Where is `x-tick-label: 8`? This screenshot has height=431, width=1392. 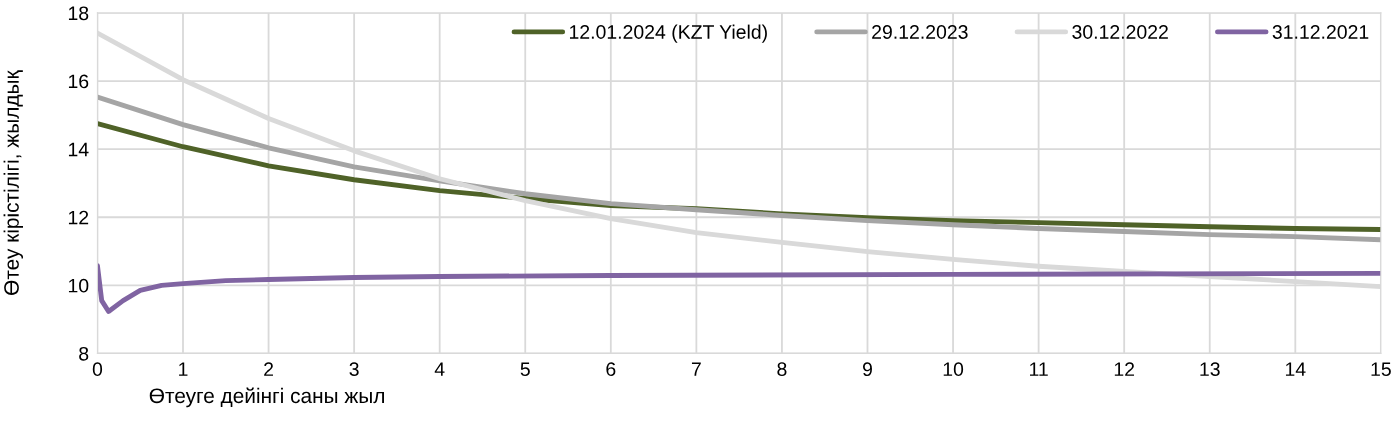 x-tick-label: 8 is located at coordinates (782, 369).